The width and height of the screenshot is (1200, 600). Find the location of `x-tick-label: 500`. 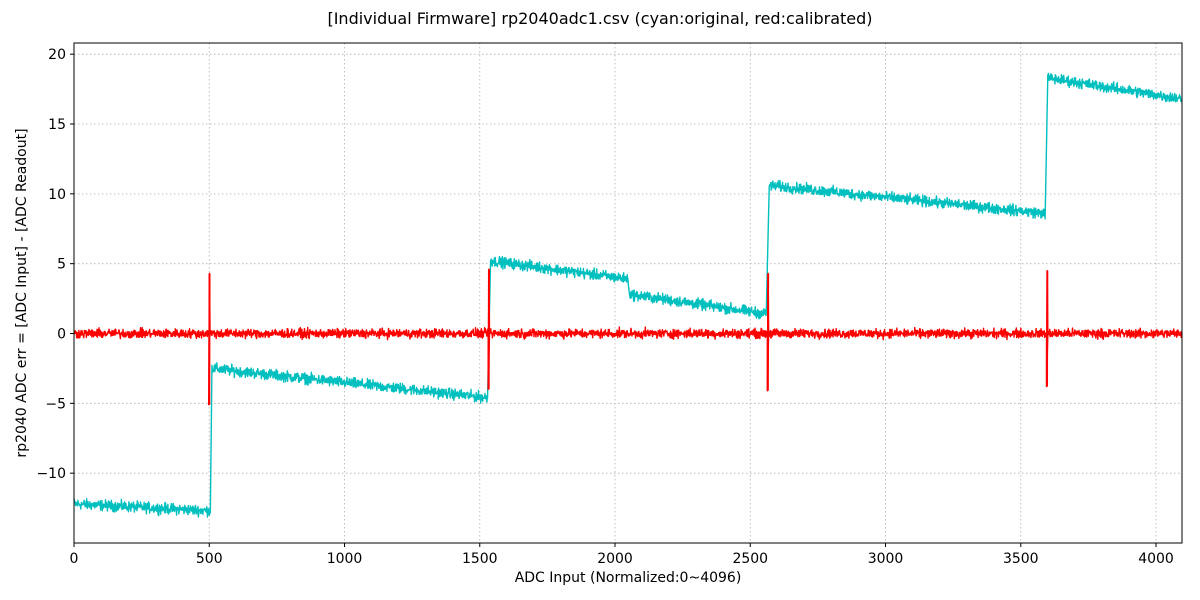

x-tick-label: 500 is located at coordinates (209, 559).